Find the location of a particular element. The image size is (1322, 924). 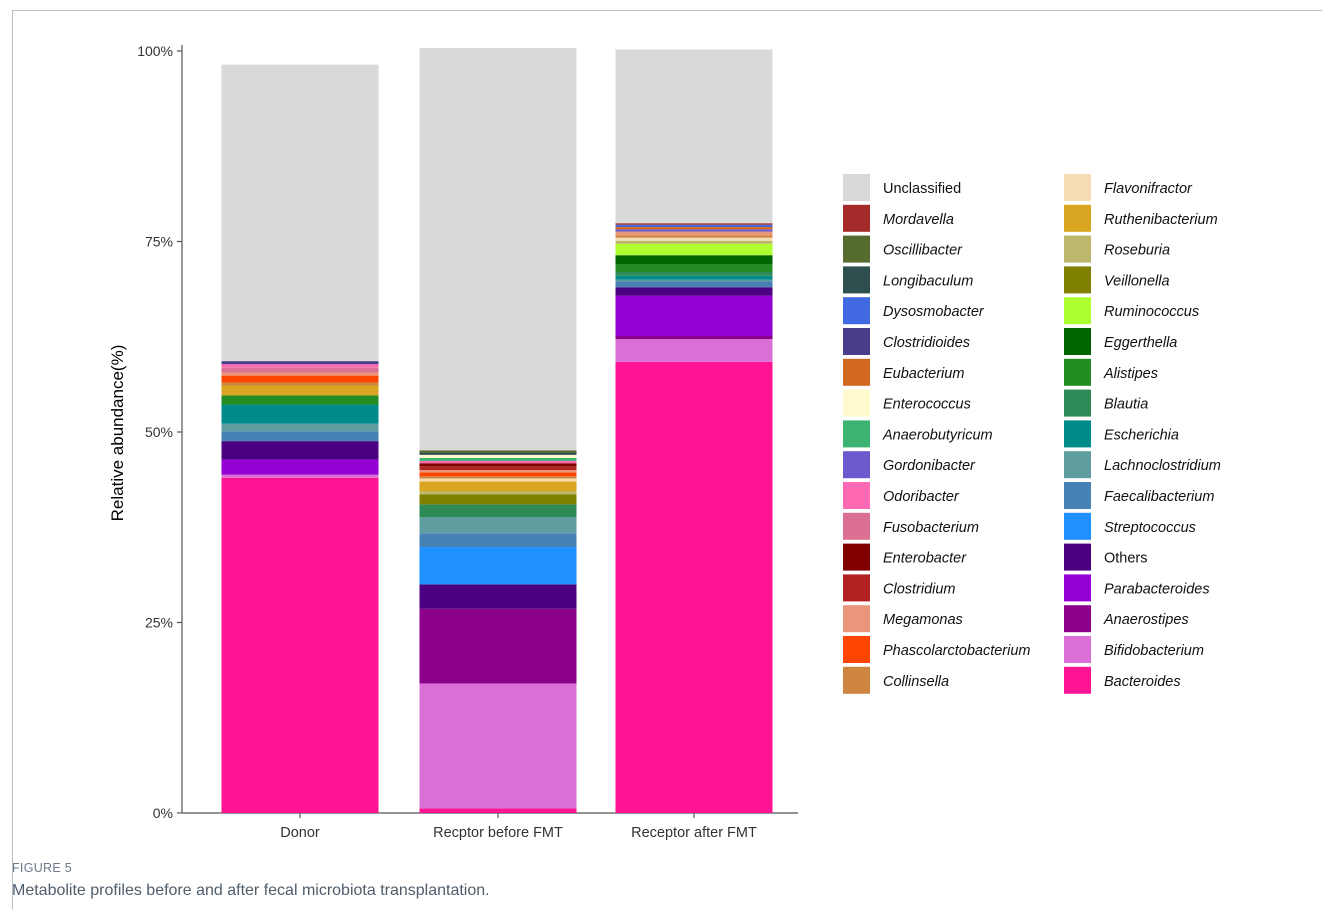

legend-label: Unclassified is located at coordinates (922, 189).